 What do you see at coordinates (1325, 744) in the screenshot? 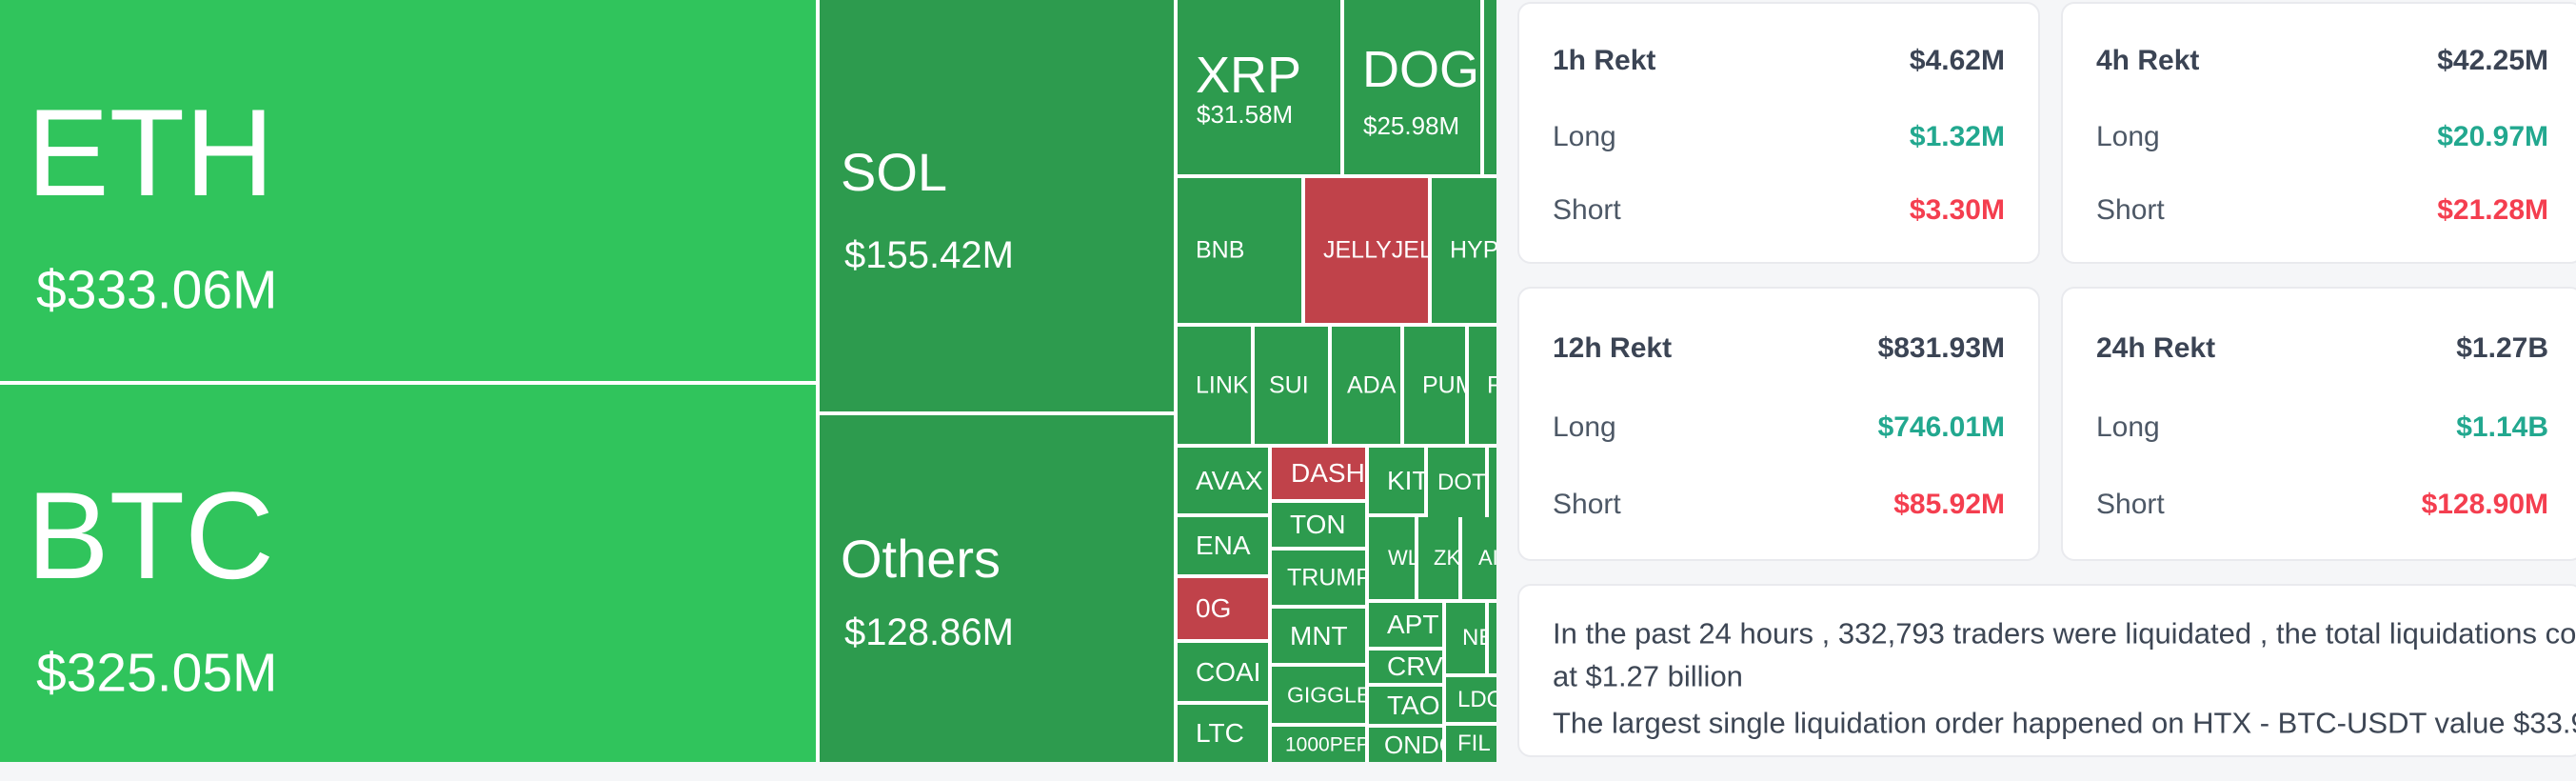
I see `treemap-cell-label: 1000PEPE` at bounding box center [1325, 744].